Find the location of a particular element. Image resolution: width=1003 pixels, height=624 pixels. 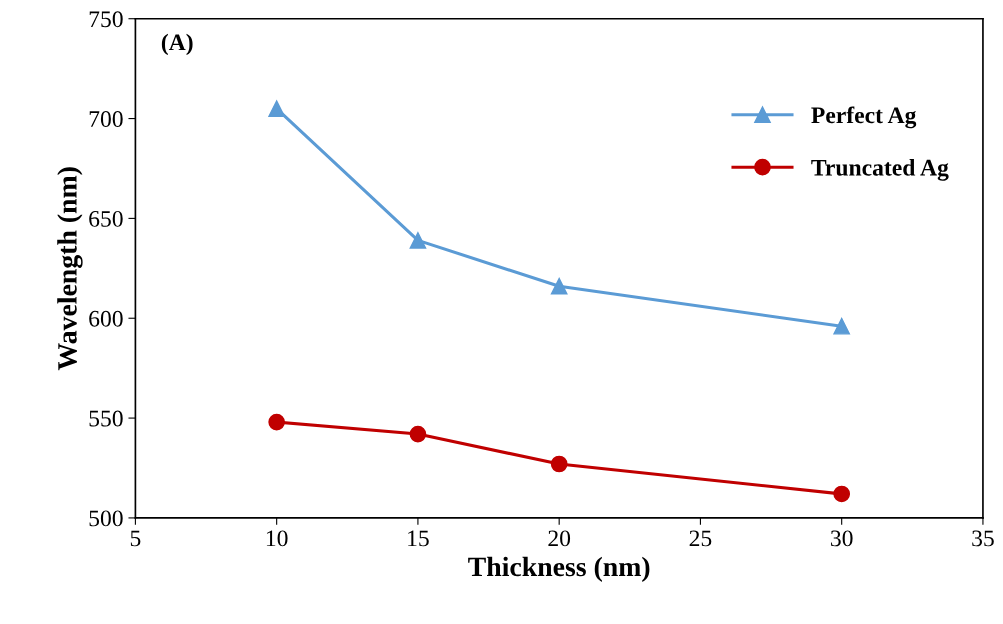

y-tick-label: 700 is located at coordinates (106, 119).